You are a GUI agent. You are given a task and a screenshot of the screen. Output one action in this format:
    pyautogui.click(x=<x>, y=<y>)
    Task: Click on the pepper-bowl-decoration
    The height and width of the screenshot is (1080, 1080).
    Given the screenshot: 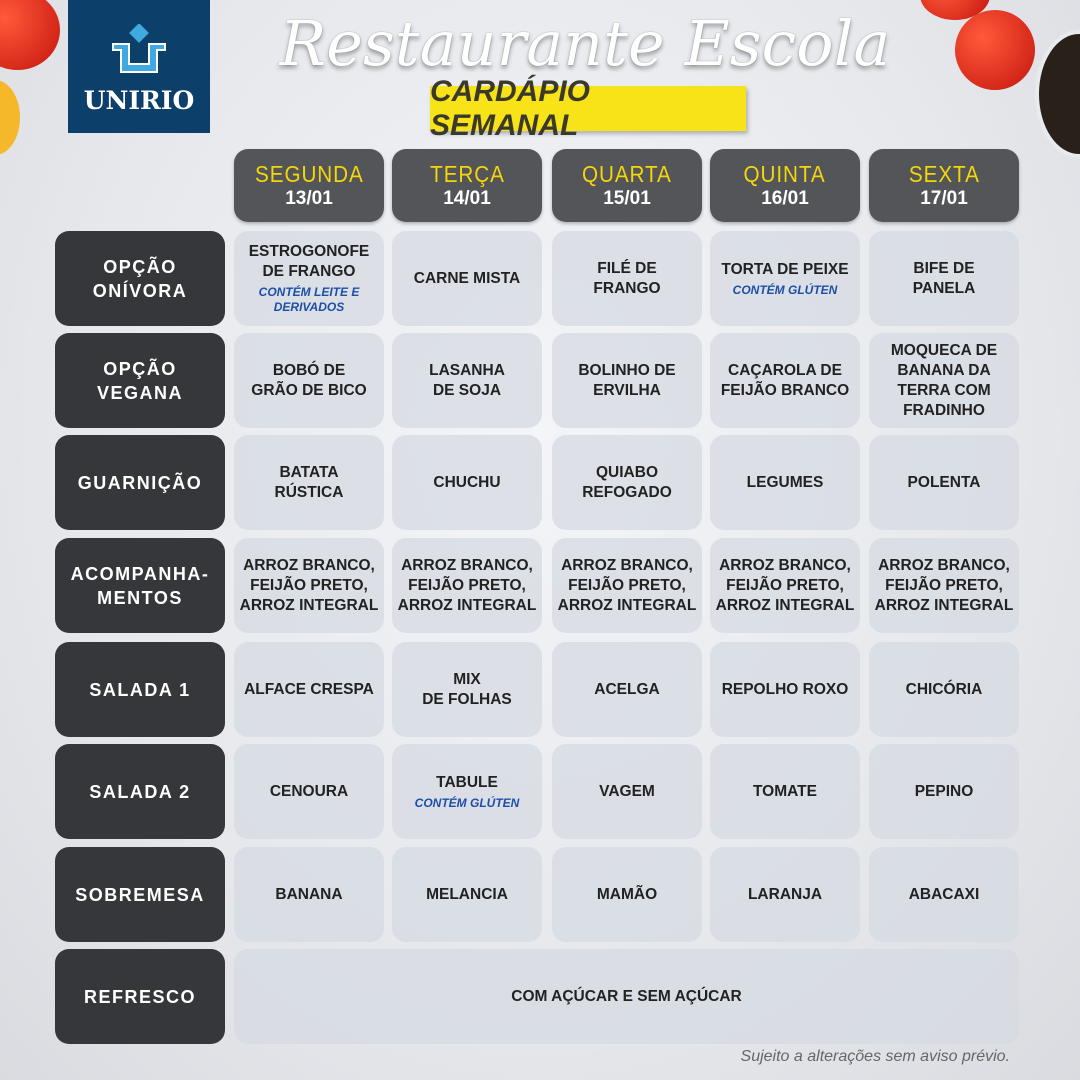 What is the action you would take?
    pyautogui.click(x=1057, y=94)
    